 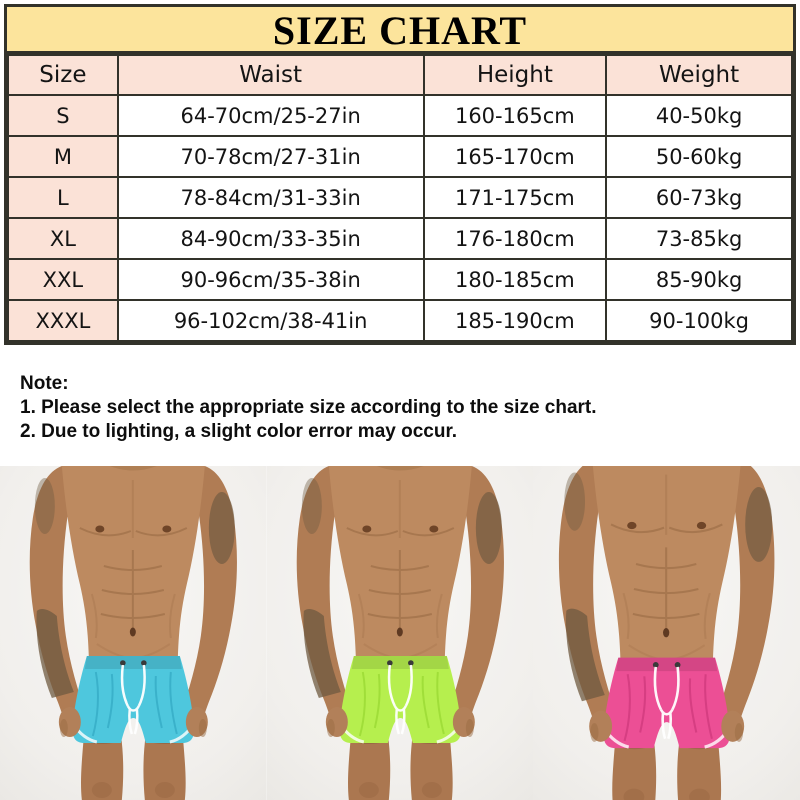 I want to click on size-cell: XXXL, so click(x=63, y=320).